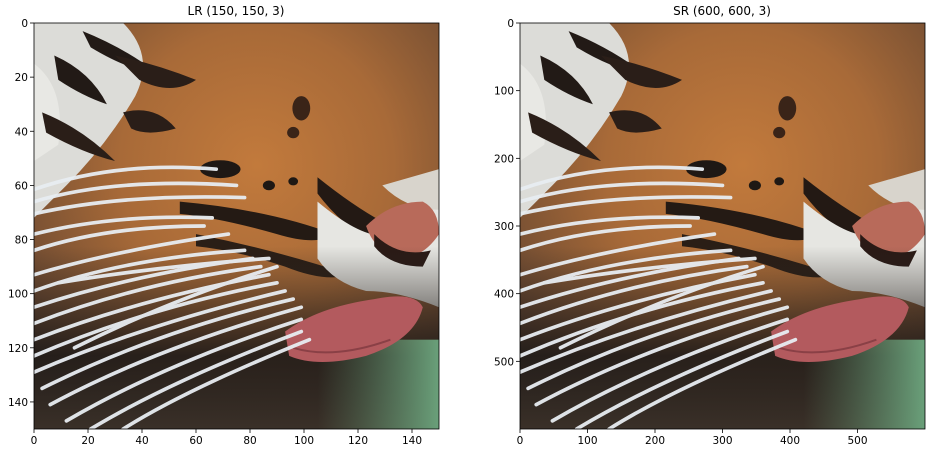 The width and height of the screenshot is (933, 453). Describe the element at coordinates (790, 441) in the screenshot. I see `x-tick-label: 400` at that location.